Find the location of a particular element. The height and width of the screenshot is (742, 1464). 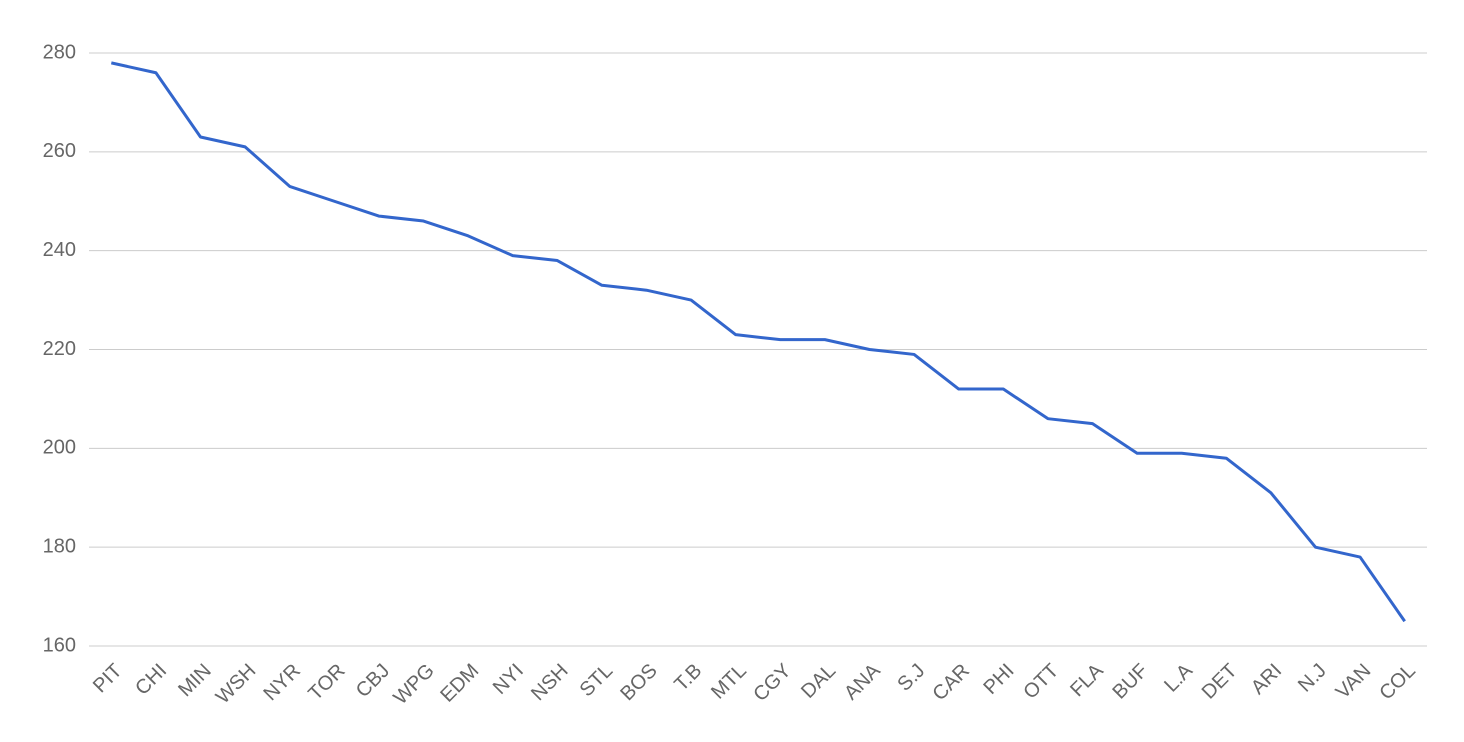

x-tick-label: BUF is located at coordinates (1131, 682).